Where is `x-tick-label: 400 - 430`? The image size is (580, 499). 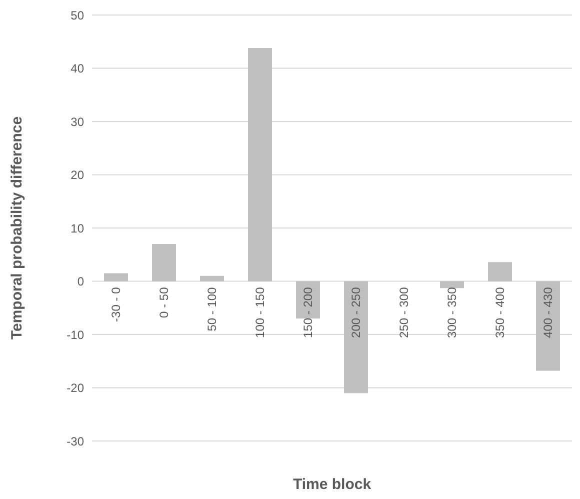 x-tick-label: 400 - 430 is located at coordinates (548, 312).